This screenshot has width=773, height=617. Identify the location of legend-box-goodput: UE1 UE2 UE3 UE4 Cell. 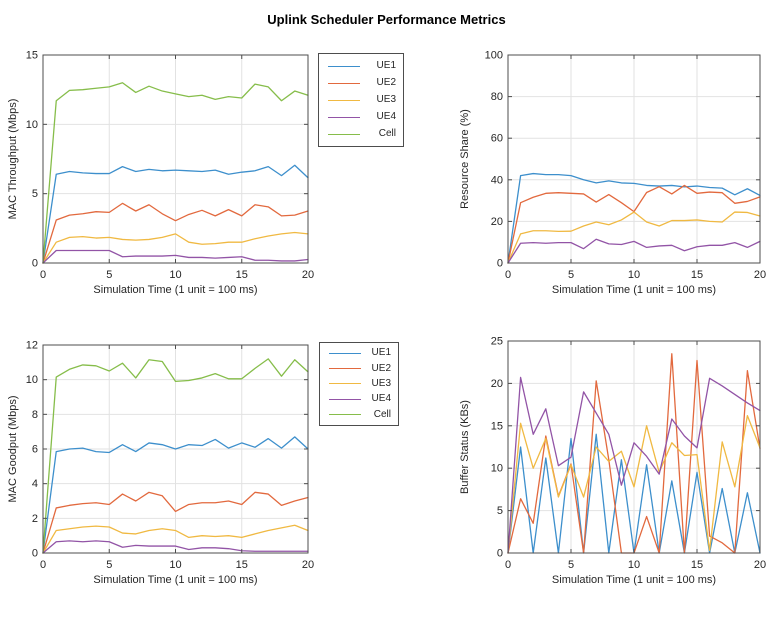
(359, 384).